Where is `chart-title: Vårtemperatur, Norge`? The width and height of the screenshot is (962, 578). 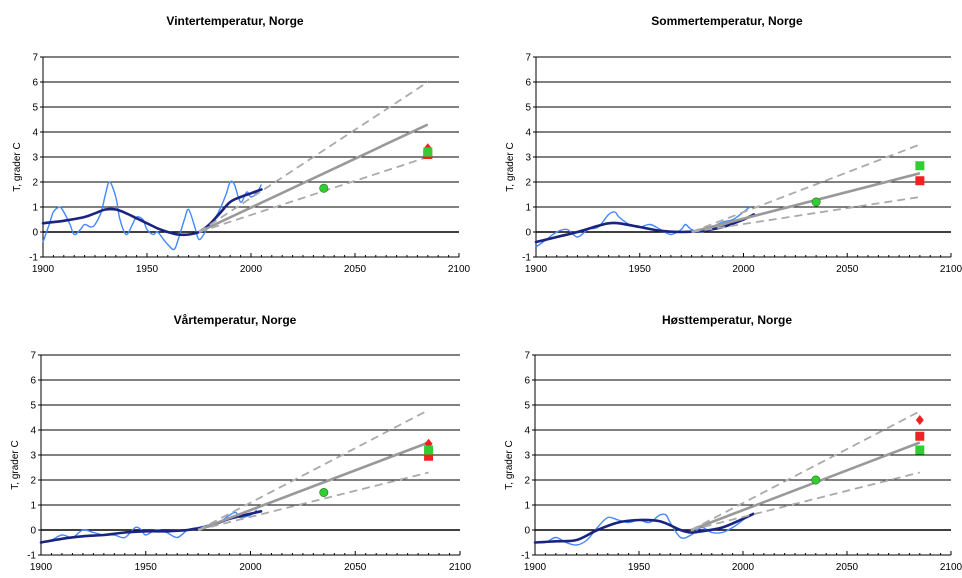 chart-title: Vårtemperatur, Norge is located at coordinates (235, 320).